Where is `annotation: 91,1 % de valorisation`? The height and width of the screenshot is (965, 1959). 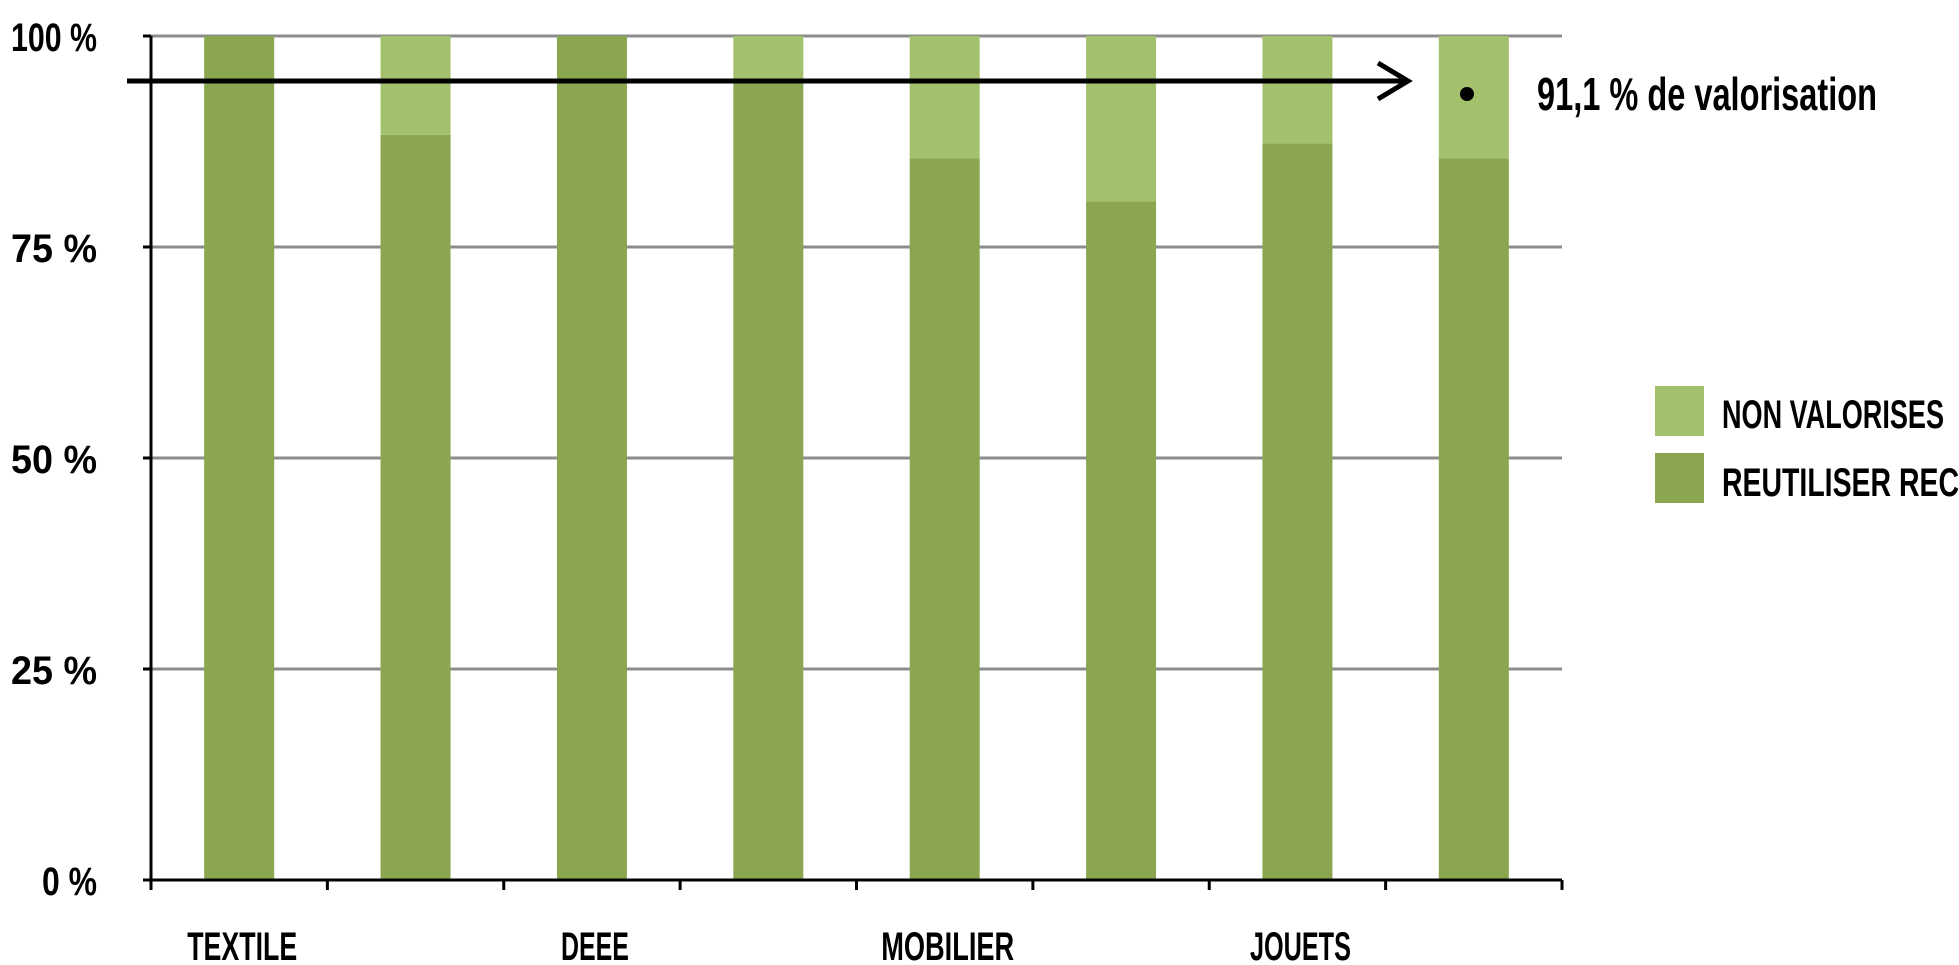
annotation: 91,1 % de valorisation is located at coordinates (1002, 90).